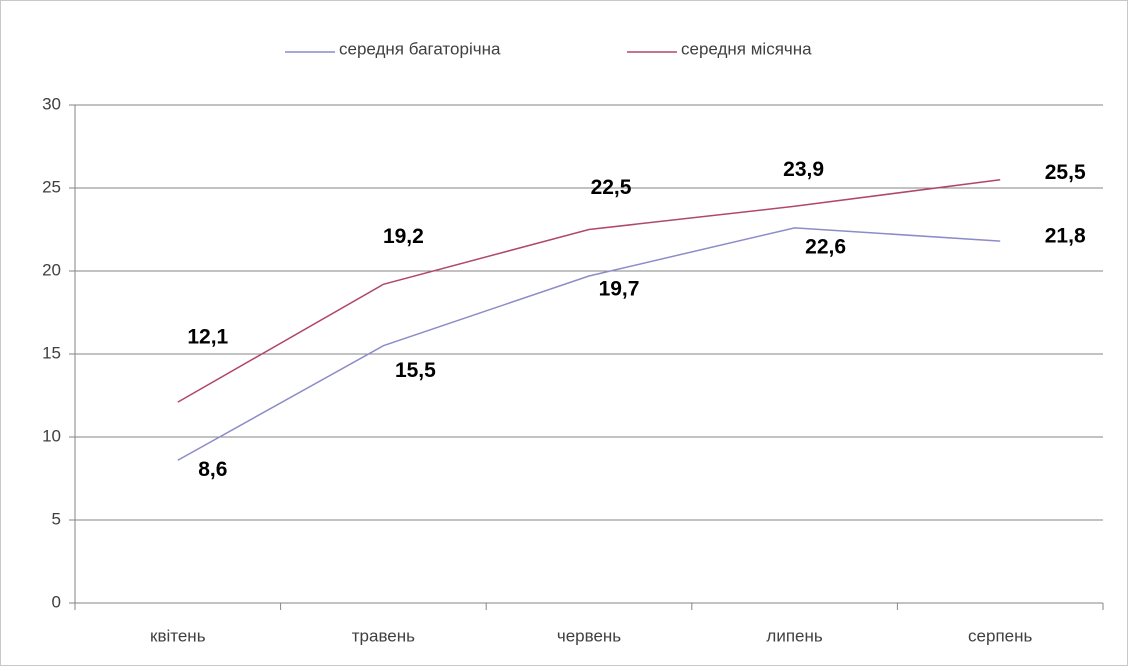 This screenshot has height=671, width=1128. Describe the element at coordinates (212, 469) in the screenshot. I see `data-label: 8,6` at that location.